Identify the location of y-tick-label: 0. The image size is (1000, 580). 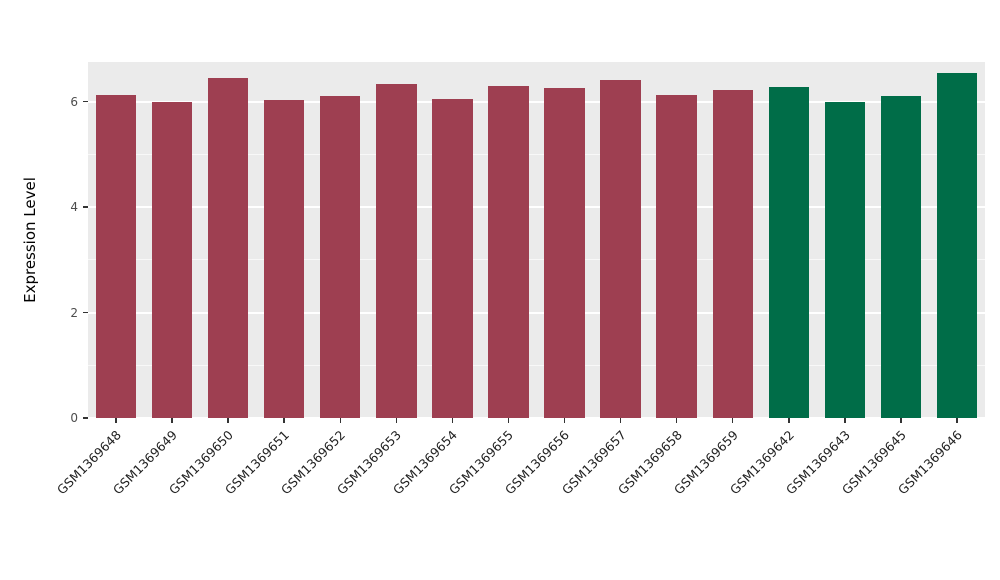
(74, 418).